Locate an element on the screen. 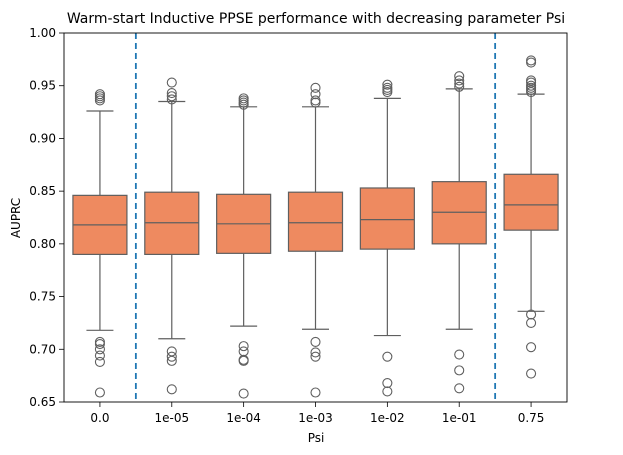 The width and height of the screenshot is (623, 455). x-tick-label: 0.0 is located at coordinates (99, 418).